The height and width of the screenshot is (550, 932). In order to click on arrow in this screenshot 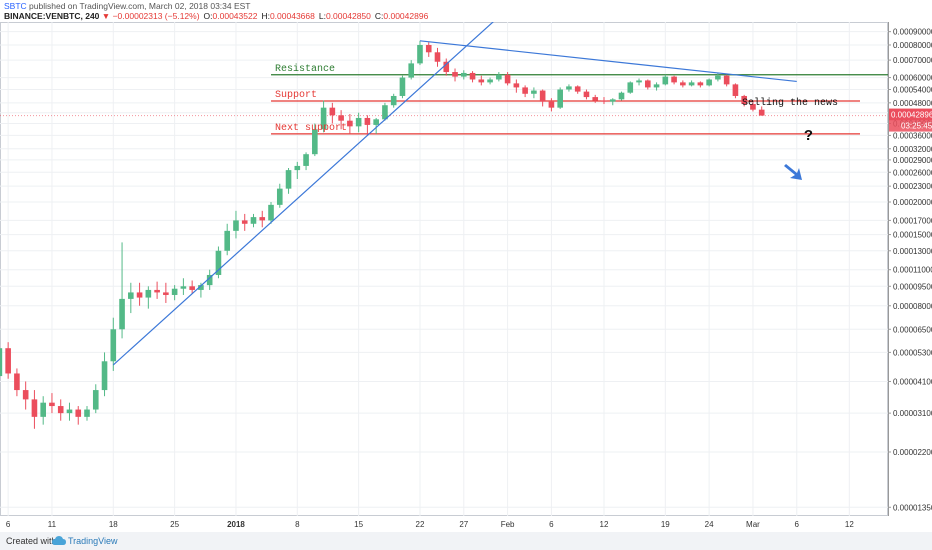, I will do `click(793, 172)`.